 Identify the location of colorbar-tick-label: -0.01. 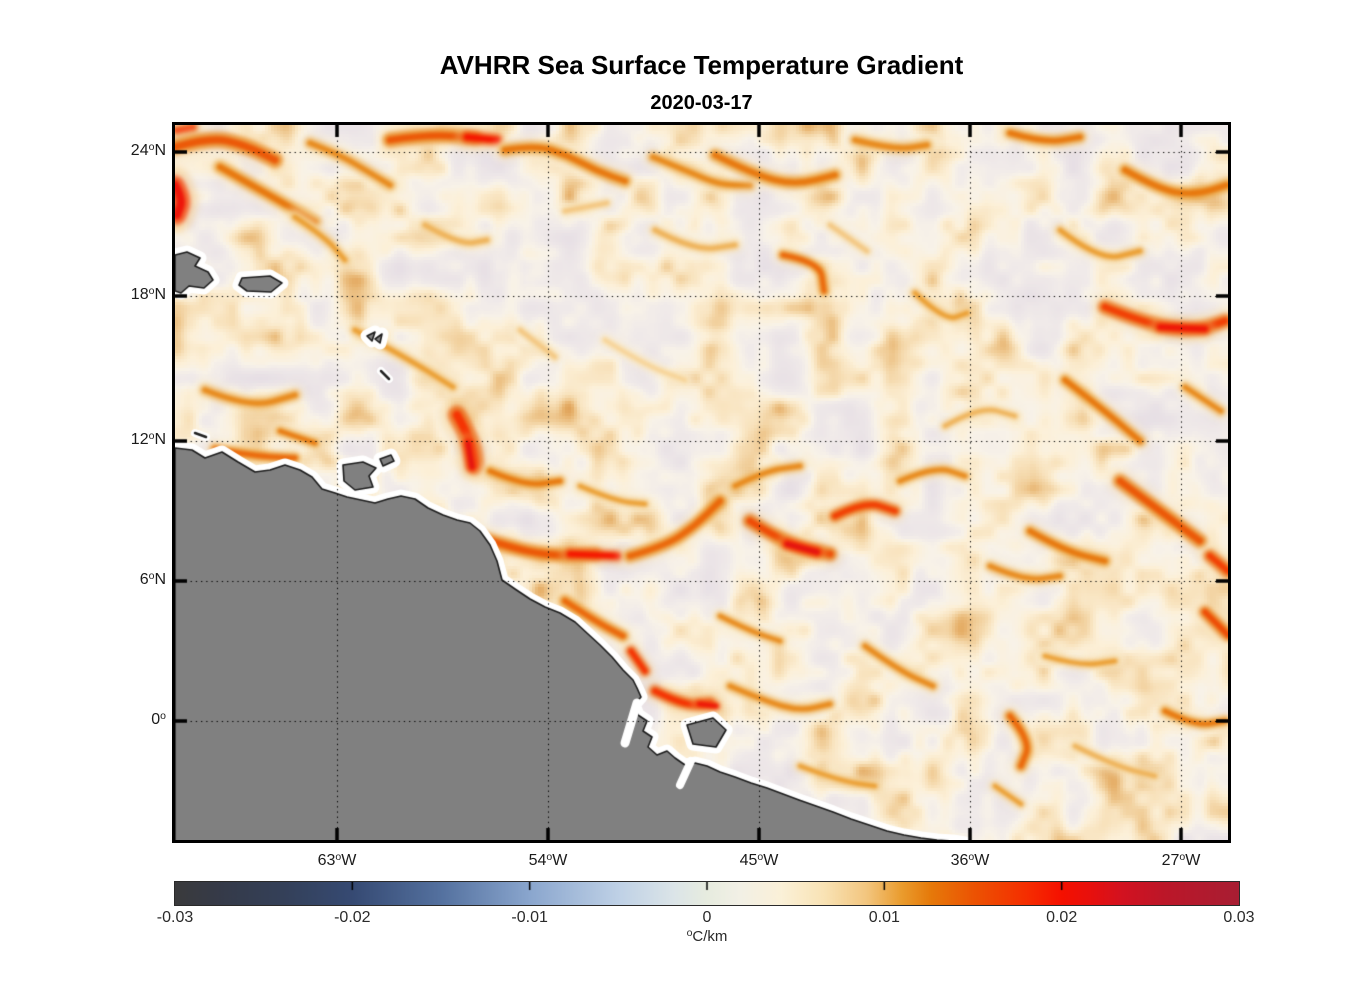
(529, 917).